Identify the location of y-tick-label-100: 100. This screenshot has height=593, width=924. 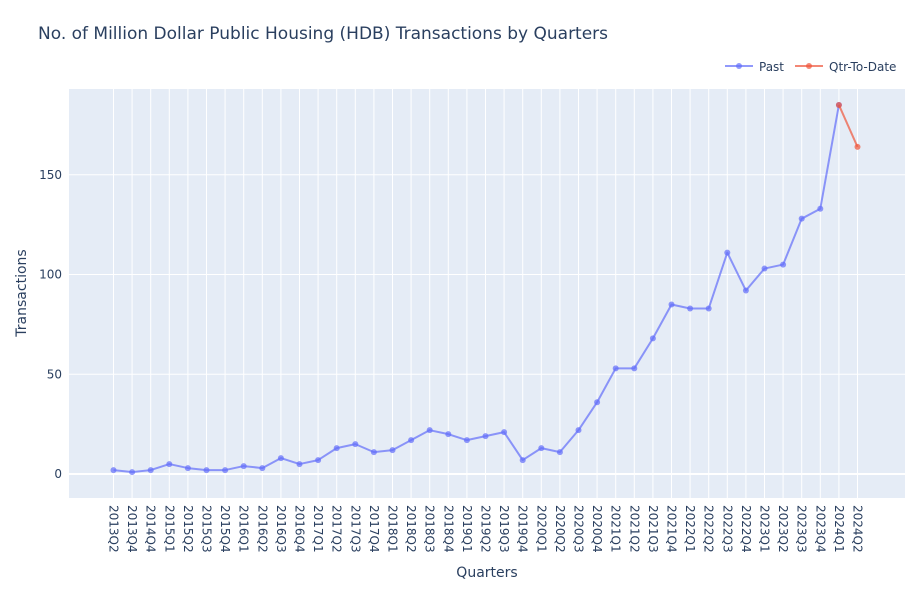
(50, 275).